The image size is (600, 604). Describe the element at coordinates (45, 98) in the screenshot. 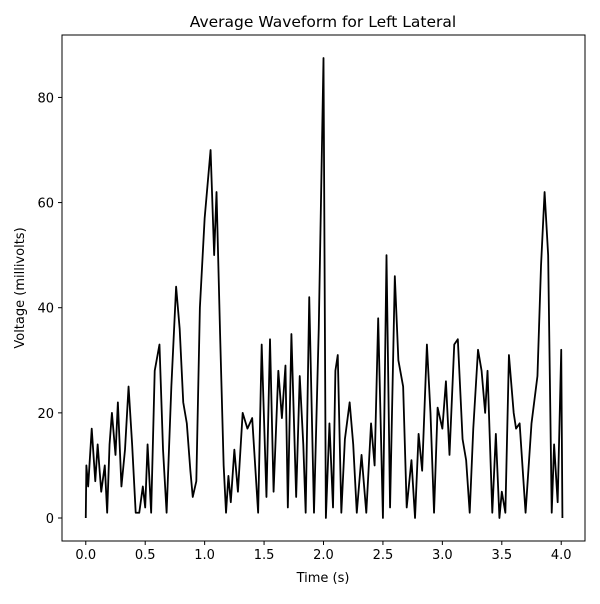

I see `y-tick-label: 80` at that location.